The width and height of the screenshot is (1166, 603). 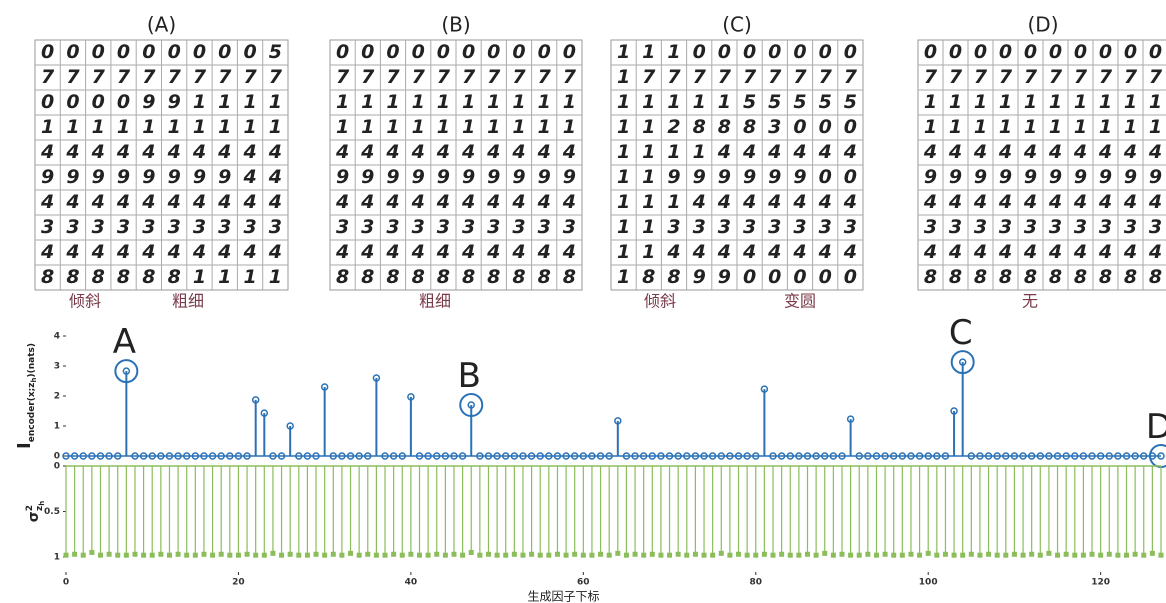 What do you see at coordinates (1042, 25) in the screenshot?
I see `panel-title: (D)` at bounding box center [1042, 25].